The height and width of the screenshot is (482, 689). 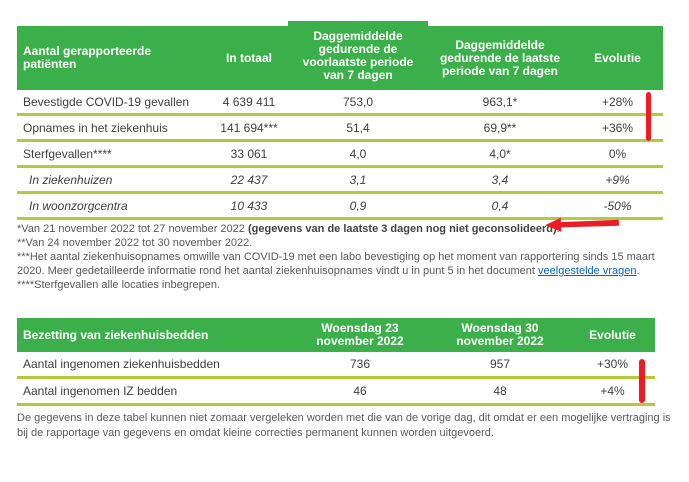 I want to click on cell-total: 4 639 411, so click(x=249, y=101).